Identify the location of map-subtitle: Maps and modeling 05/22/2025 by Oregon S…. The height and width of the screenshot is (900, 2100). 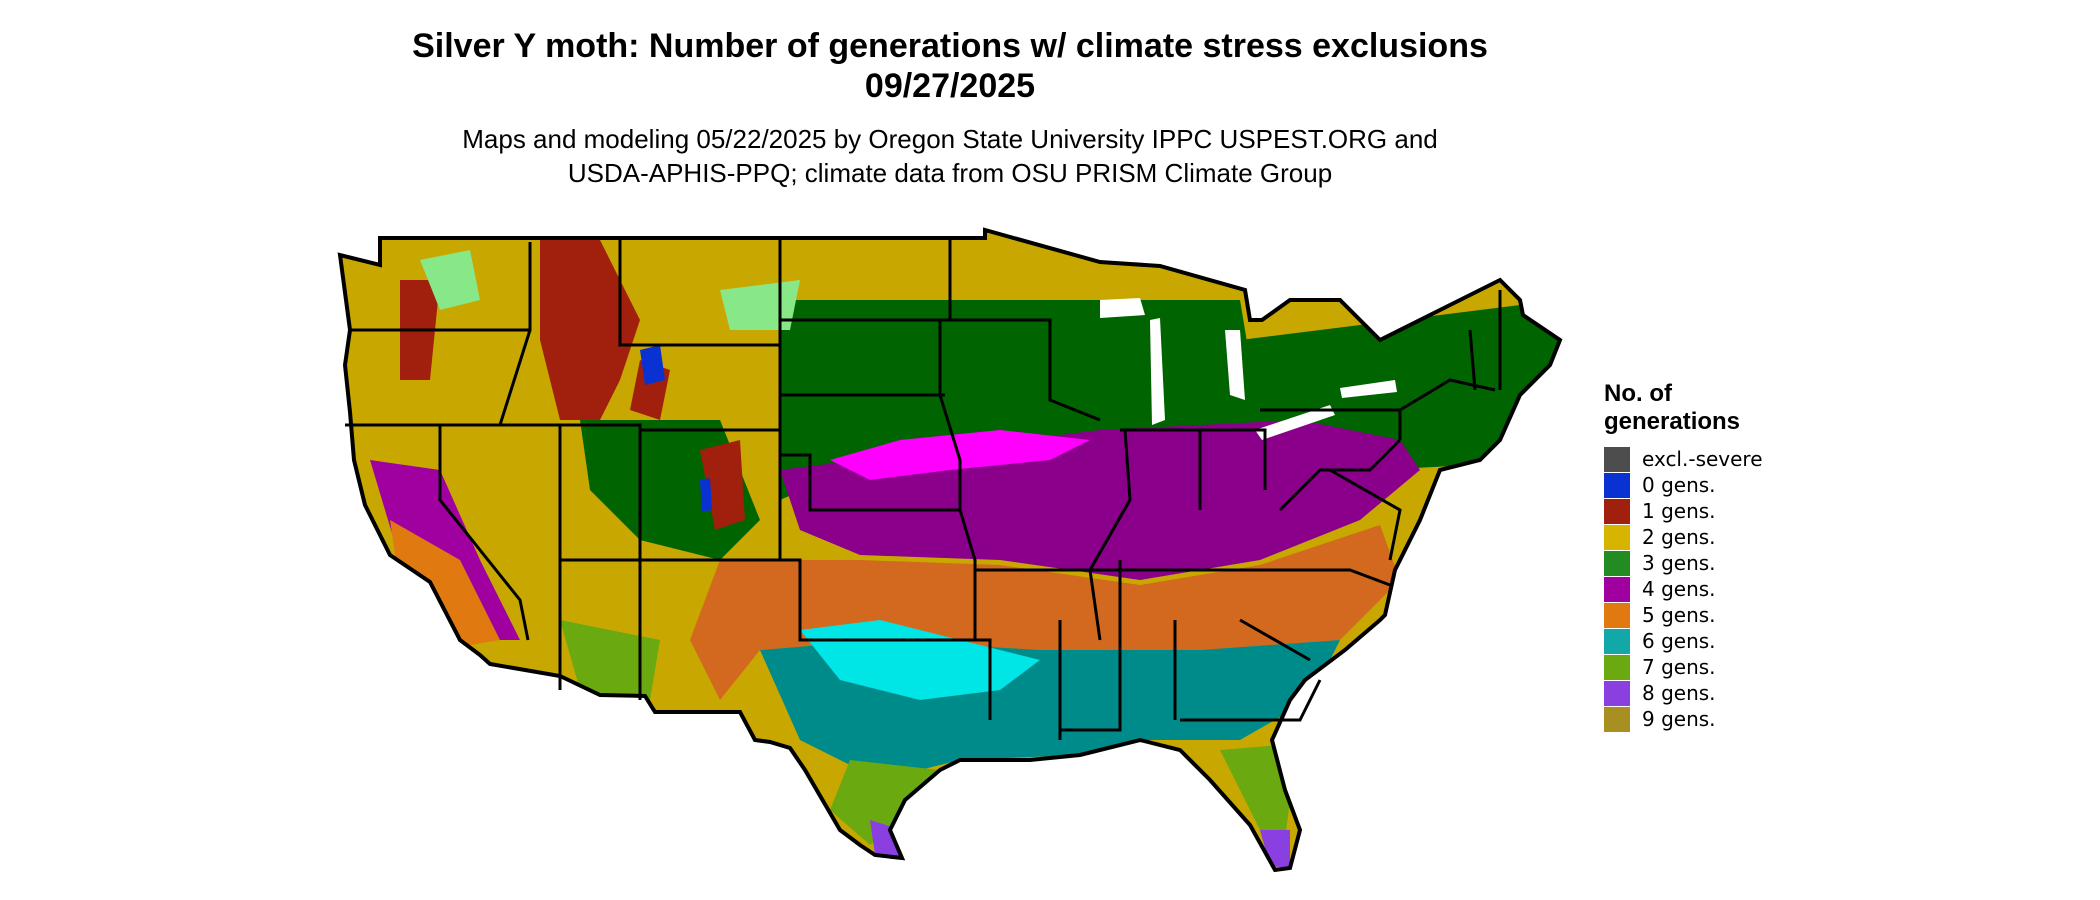
(950, 156).